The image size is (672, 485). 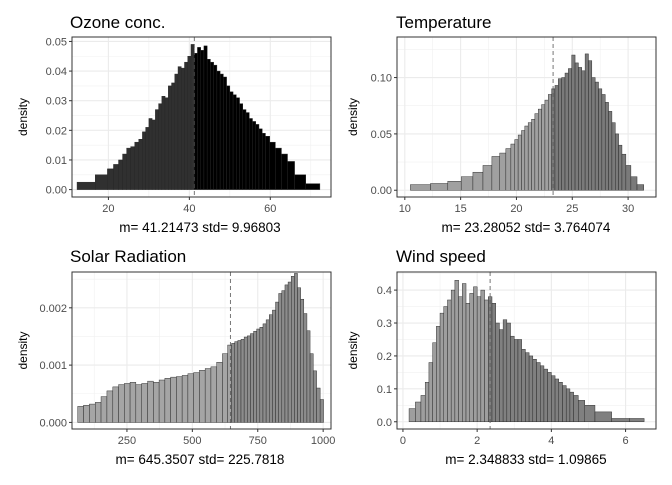 I want to click on x-tick-label: 15, so click(x=461, y=209).